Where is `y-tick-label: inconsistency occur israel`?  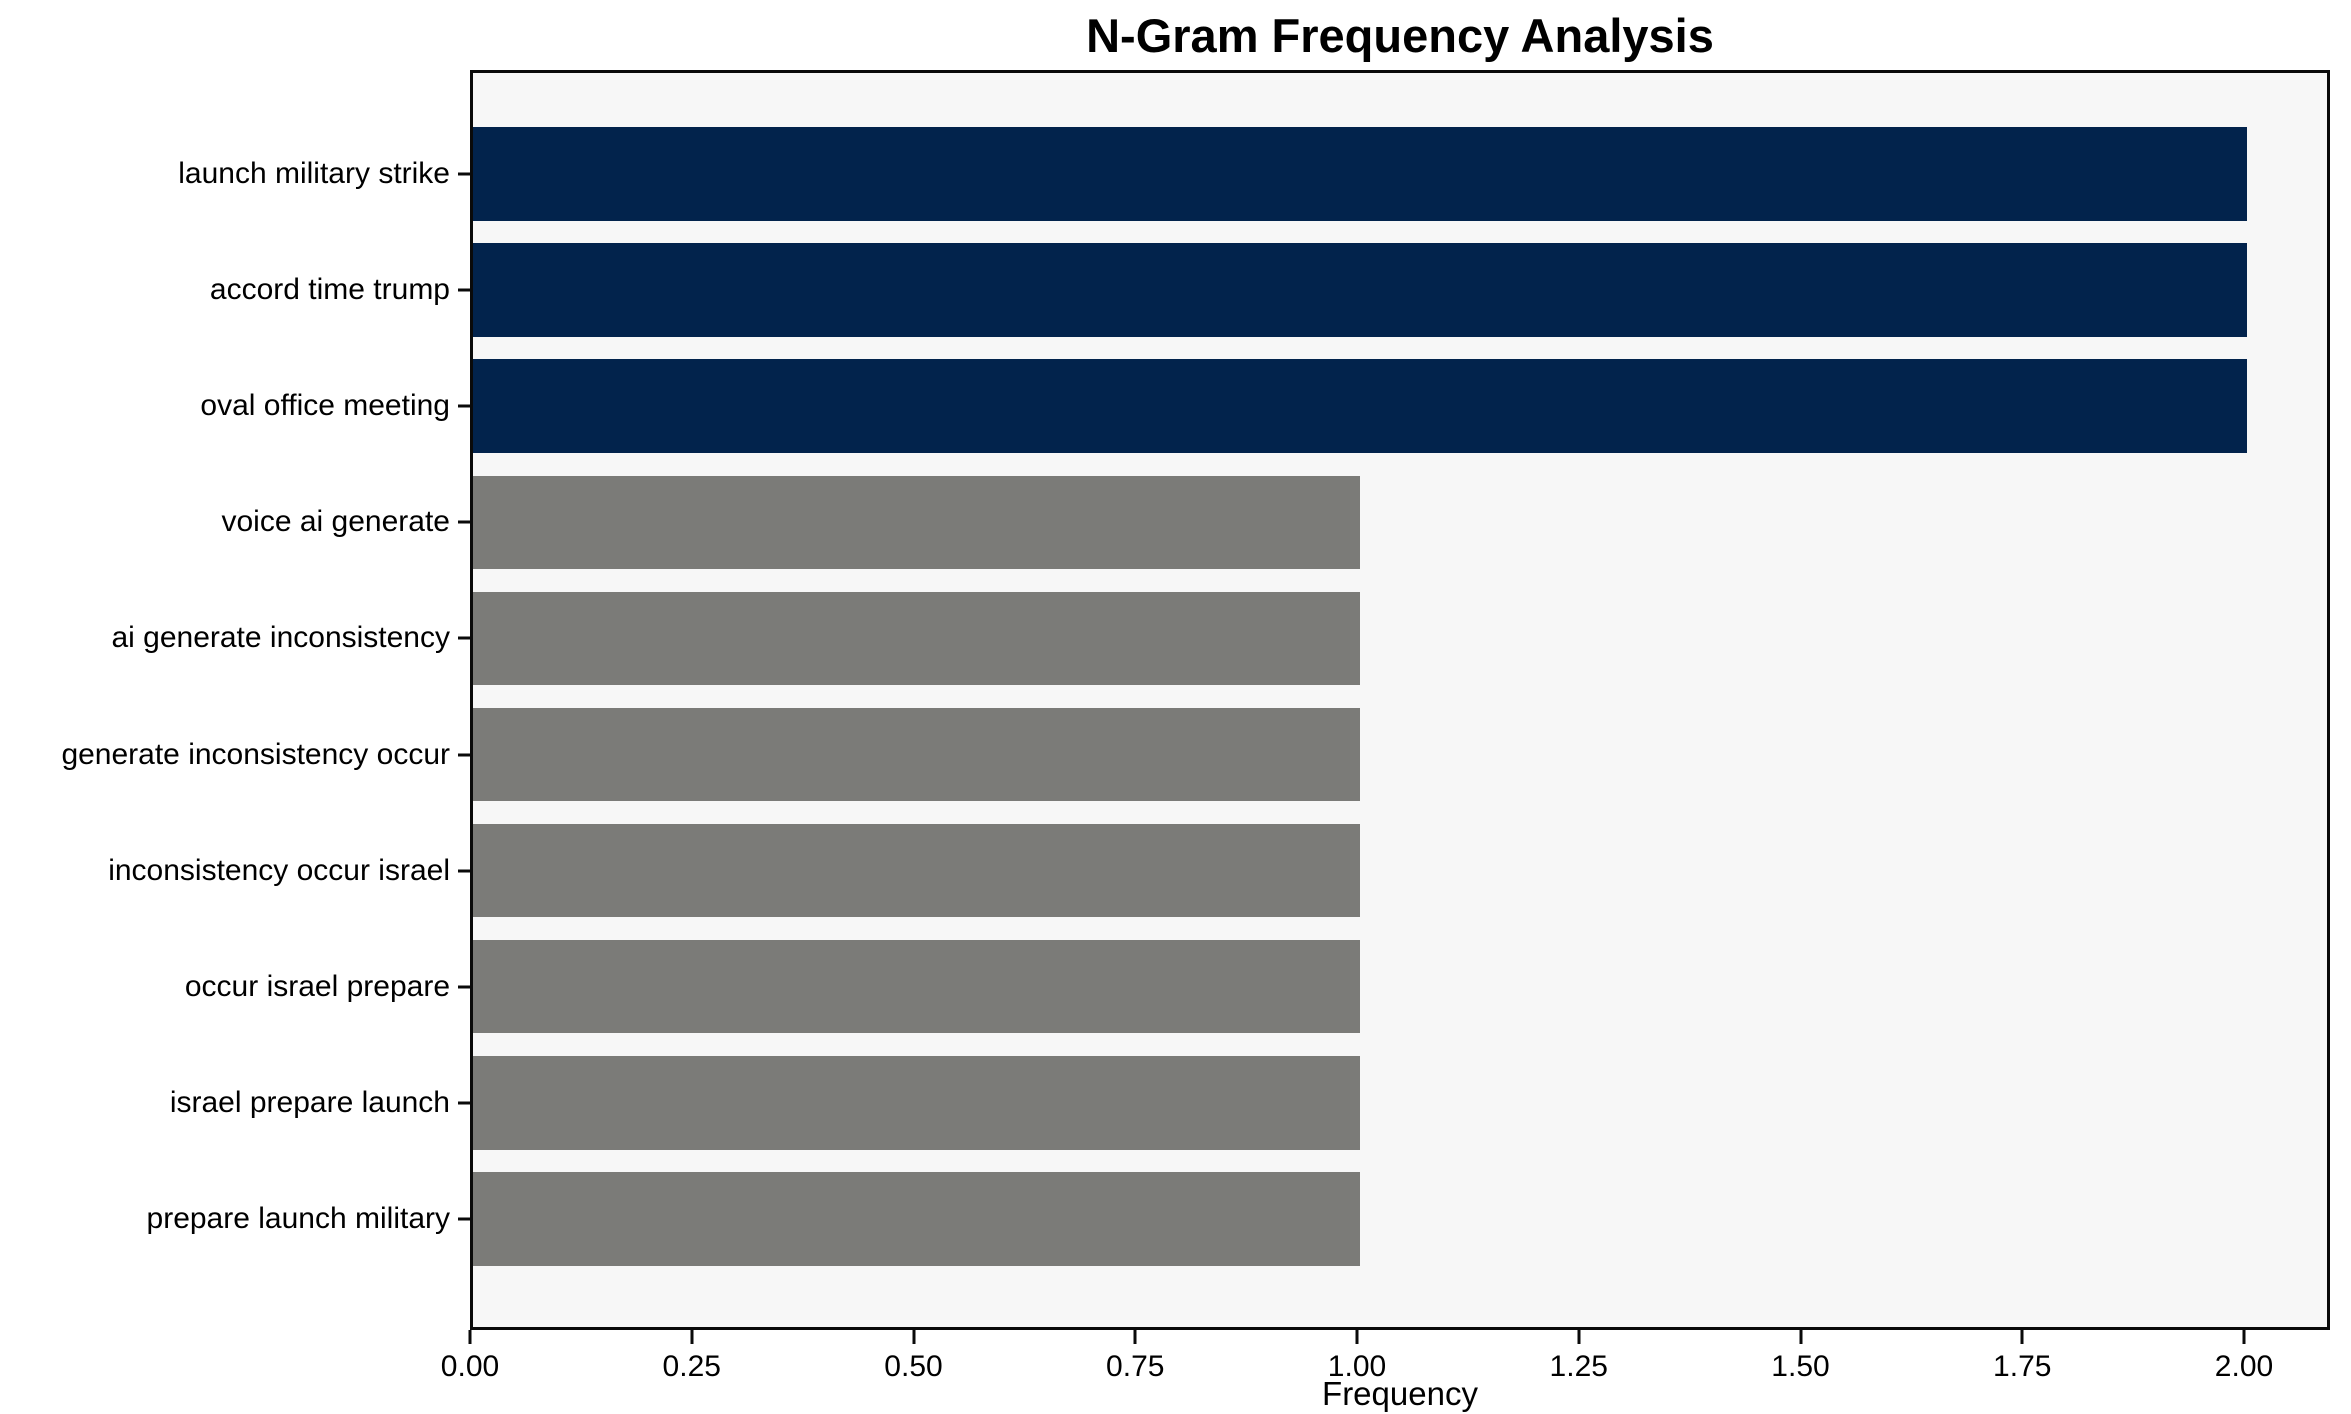
y-tick-label: inconsistency occur israel is located at coordinates (279, 870).